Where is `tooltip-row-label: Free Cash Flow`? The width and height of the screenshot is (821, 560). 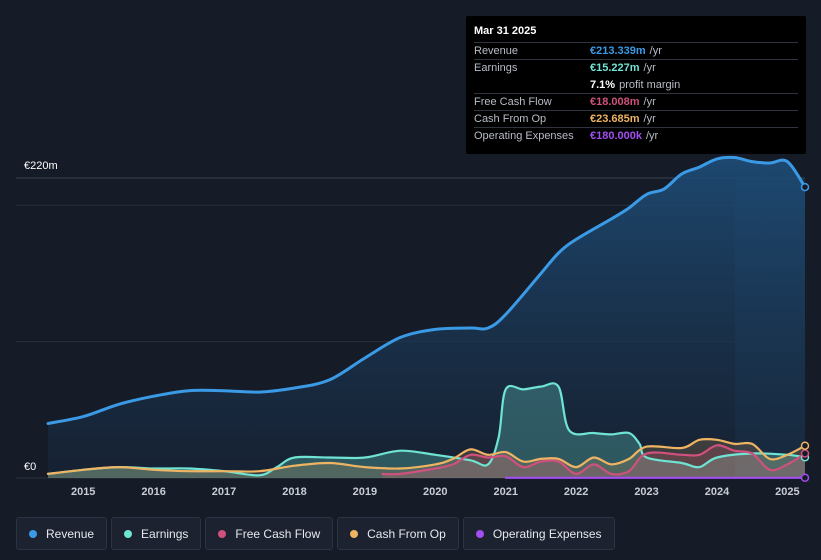
tooltip-row-label: Free Cash Flow is located at coordinates (513, 102).